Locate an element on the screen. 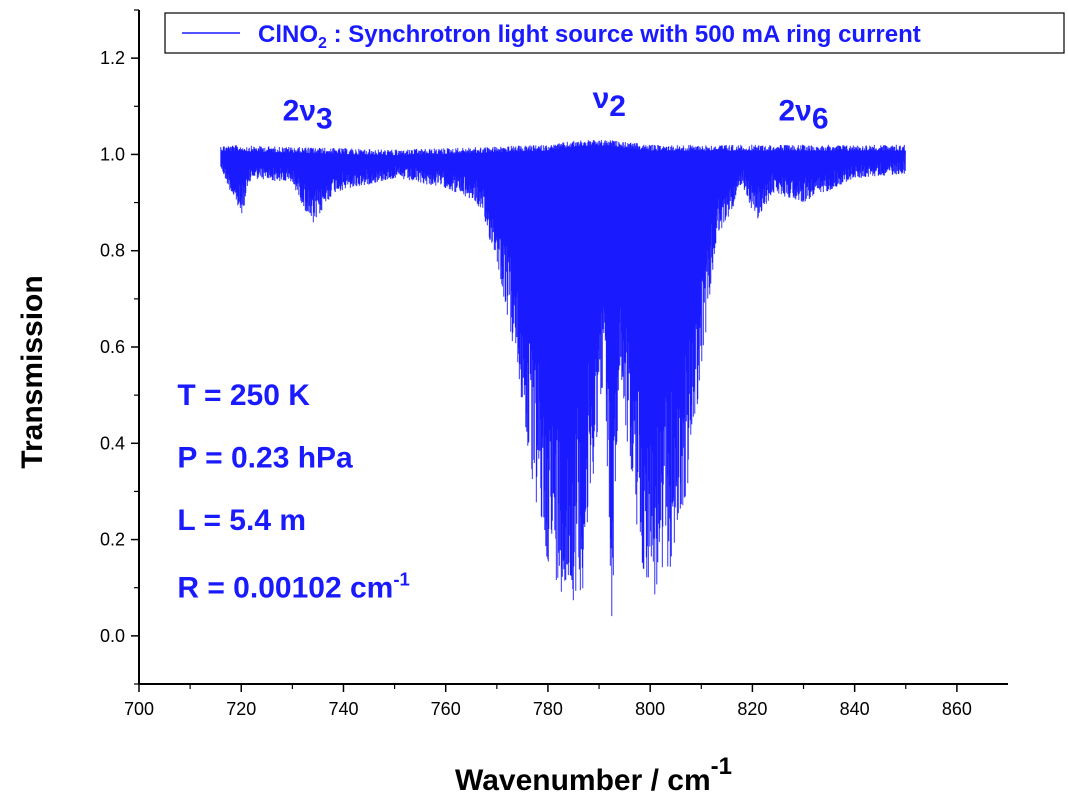 Image resolution: width=1068 pixels, height=798 pixels. annotation-2v3: 2ν3 is located at coordinates (308, 115).